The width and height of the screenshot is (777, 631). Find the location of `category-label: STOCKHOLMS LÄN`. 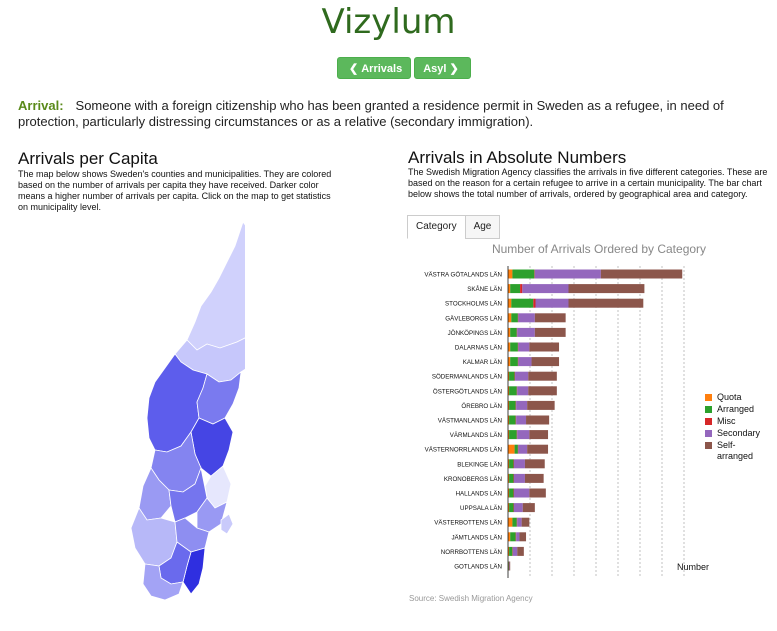

category-label: STOCKHOLMS LÄN is located at coordinates (473, 304).